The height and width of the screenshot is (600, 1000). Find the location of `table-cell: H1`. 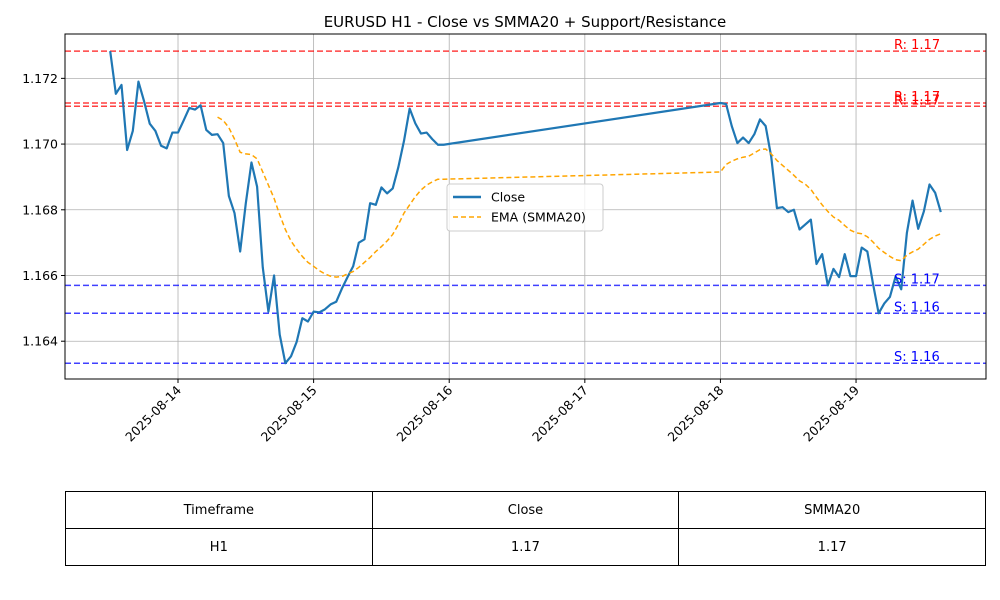

table-cell: H1 is located at coordinates (219, 547).